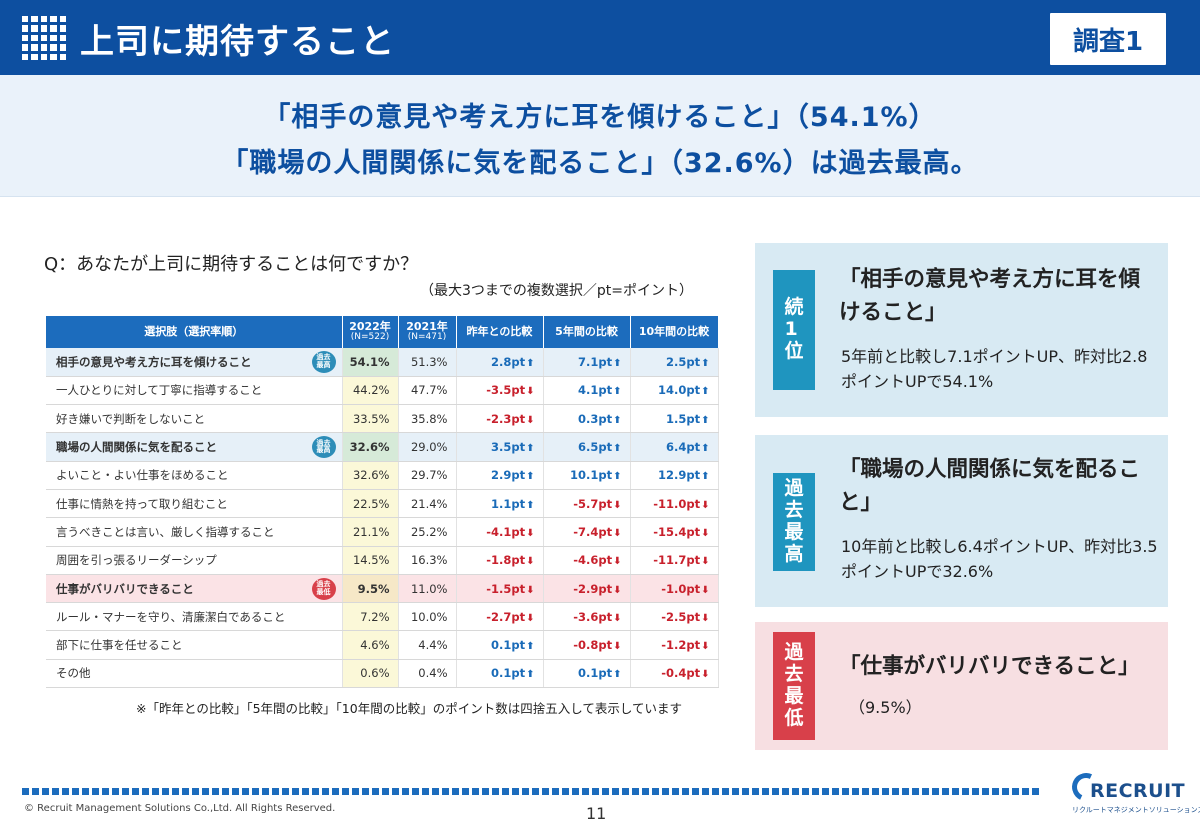 The width and height of the screenshot is (1200, 831). I want to click on row-label-text: 好き嫌いで判断をしないこと, so click(131, 418).